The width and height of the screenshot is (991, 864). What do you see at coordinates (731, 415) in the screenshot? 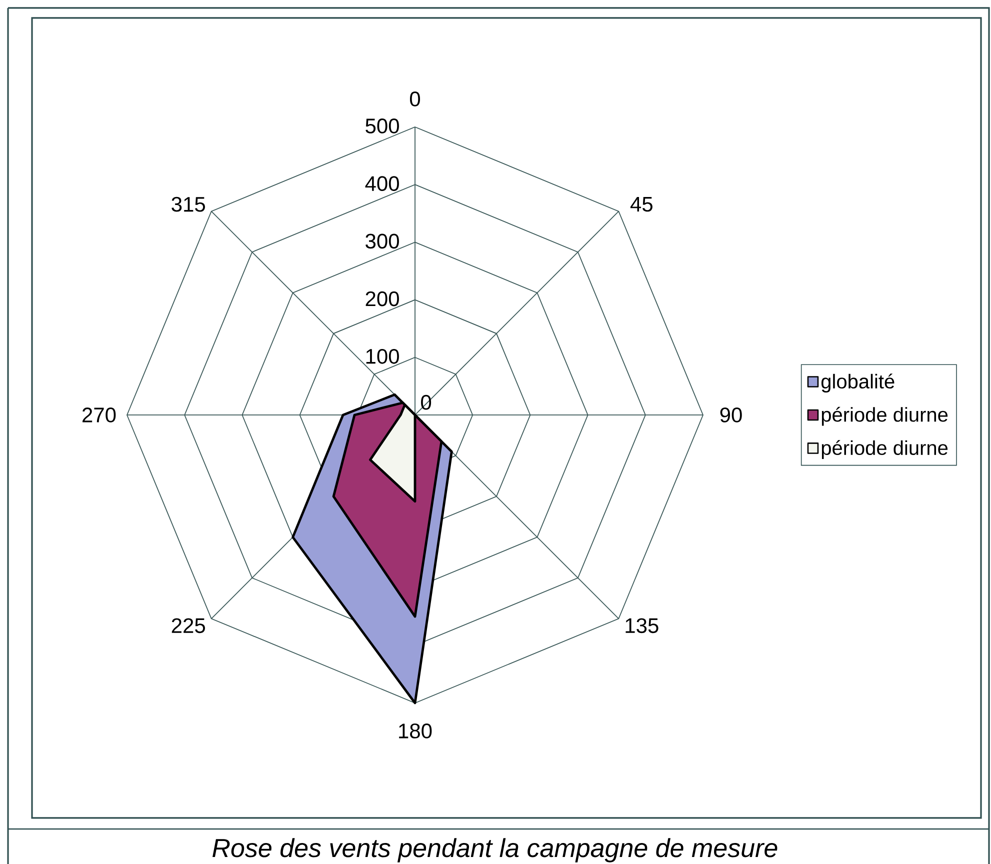
I see `spoke-label: 90` at bounding box center [731, 415].